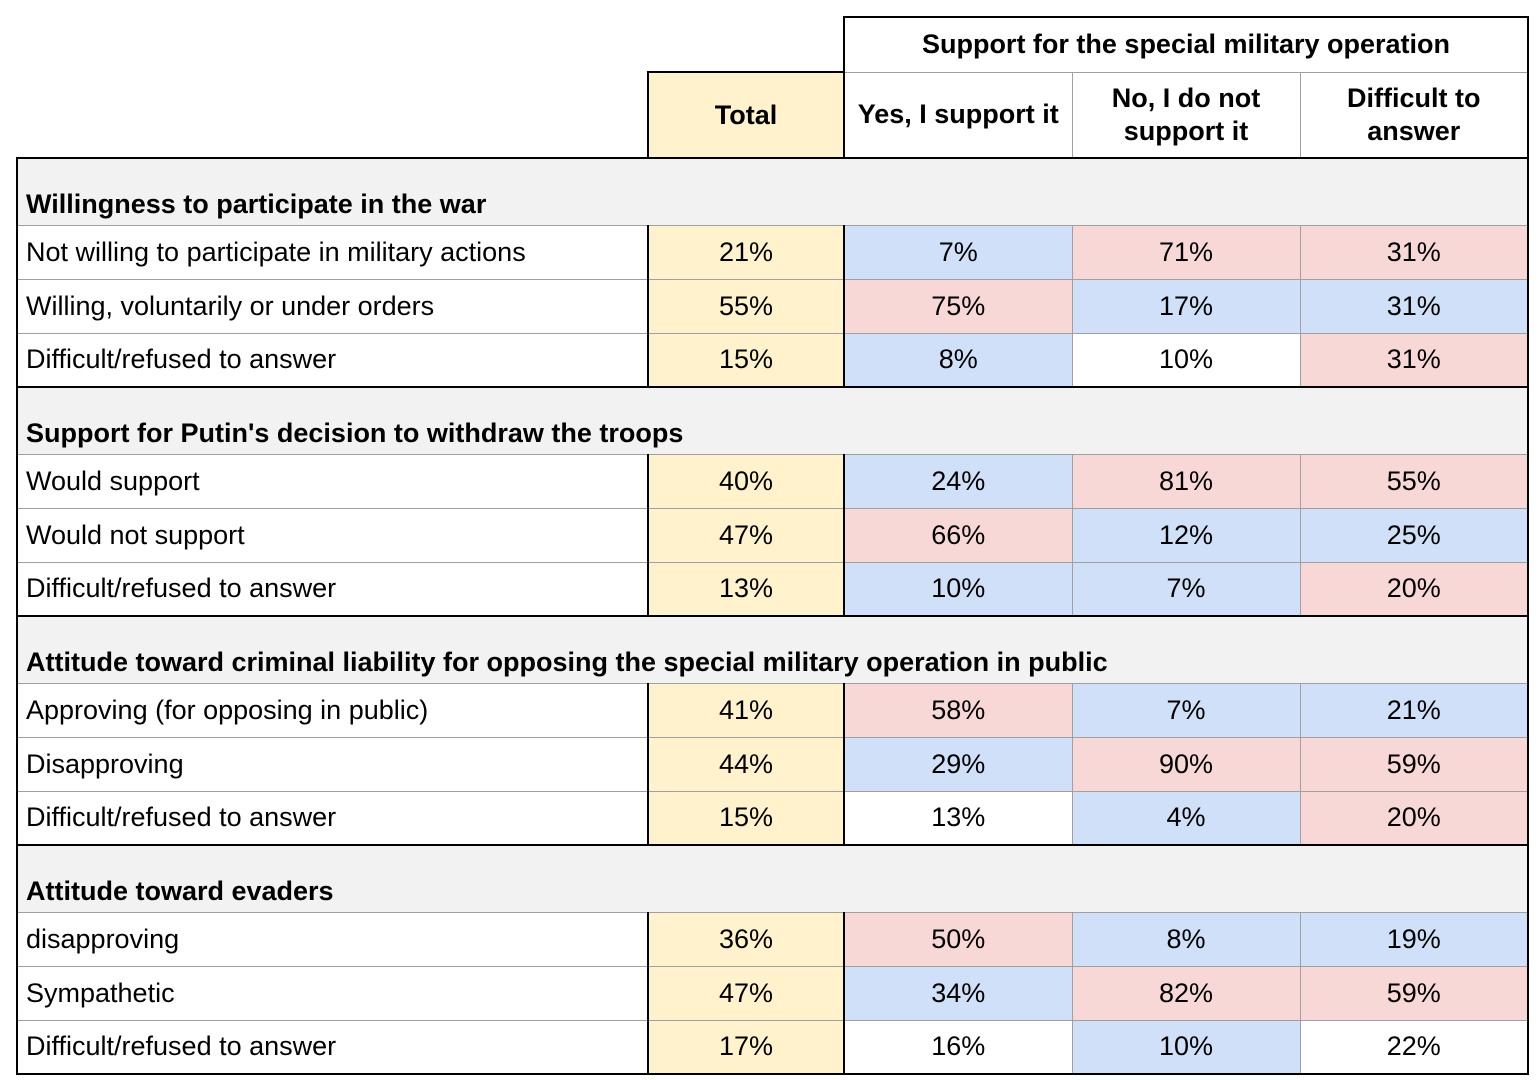  I want to click on section-title: Willingness to participate in the war, so click(772, 191).